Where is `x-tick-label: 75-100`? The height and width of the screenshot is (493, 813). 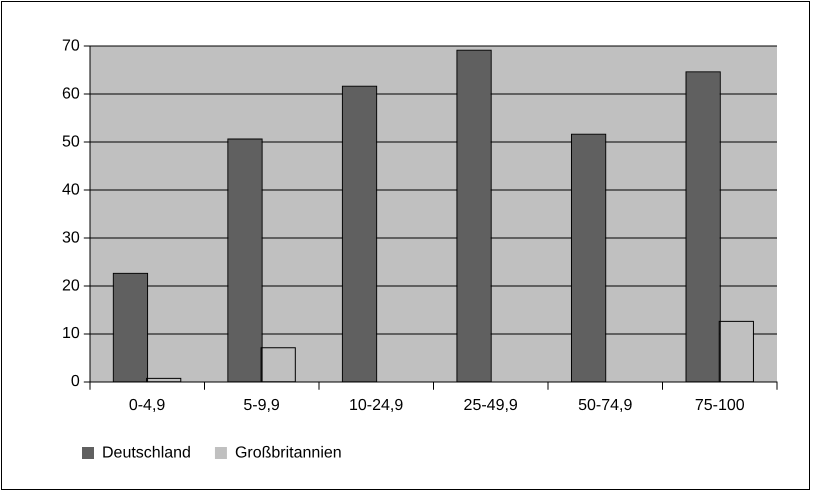 x-tick-label: 75-100 is located at coordinates (719, 405).